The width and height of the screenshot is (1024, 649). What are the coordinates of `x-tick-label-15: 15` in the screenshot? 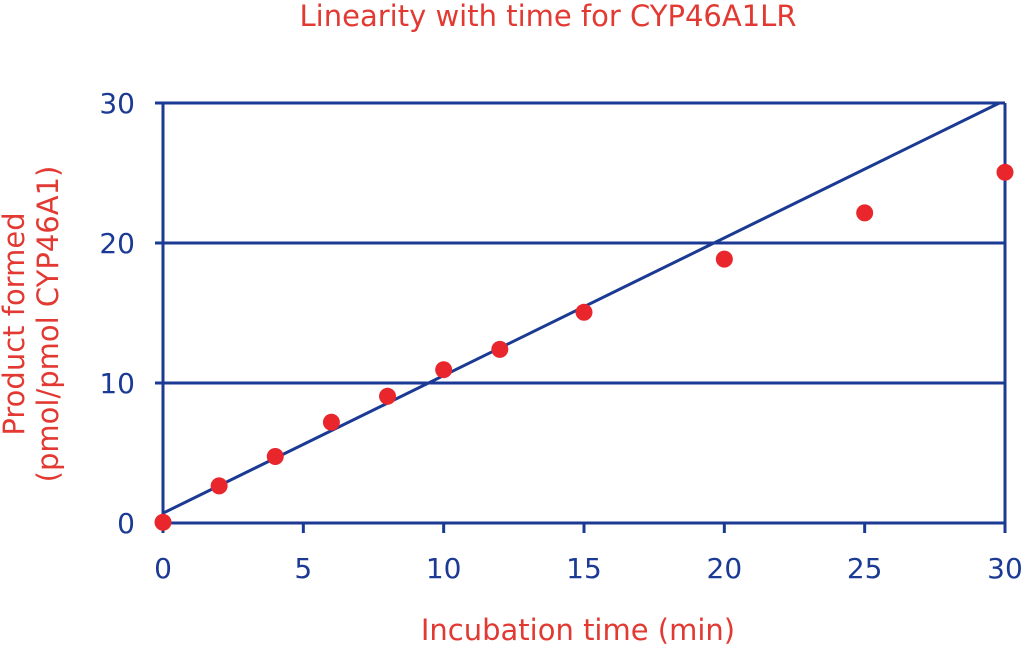 It's located at (584, 568).